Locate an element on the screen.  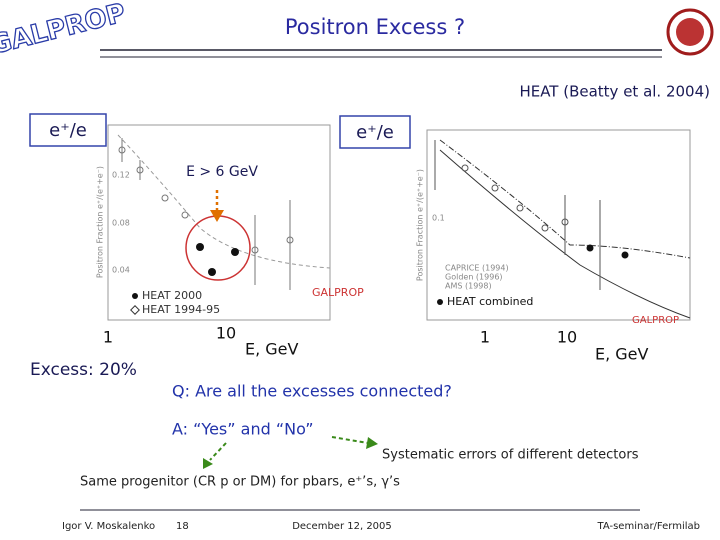
energy-cut: E > 6 GeV is located at coordinates (222, 172).